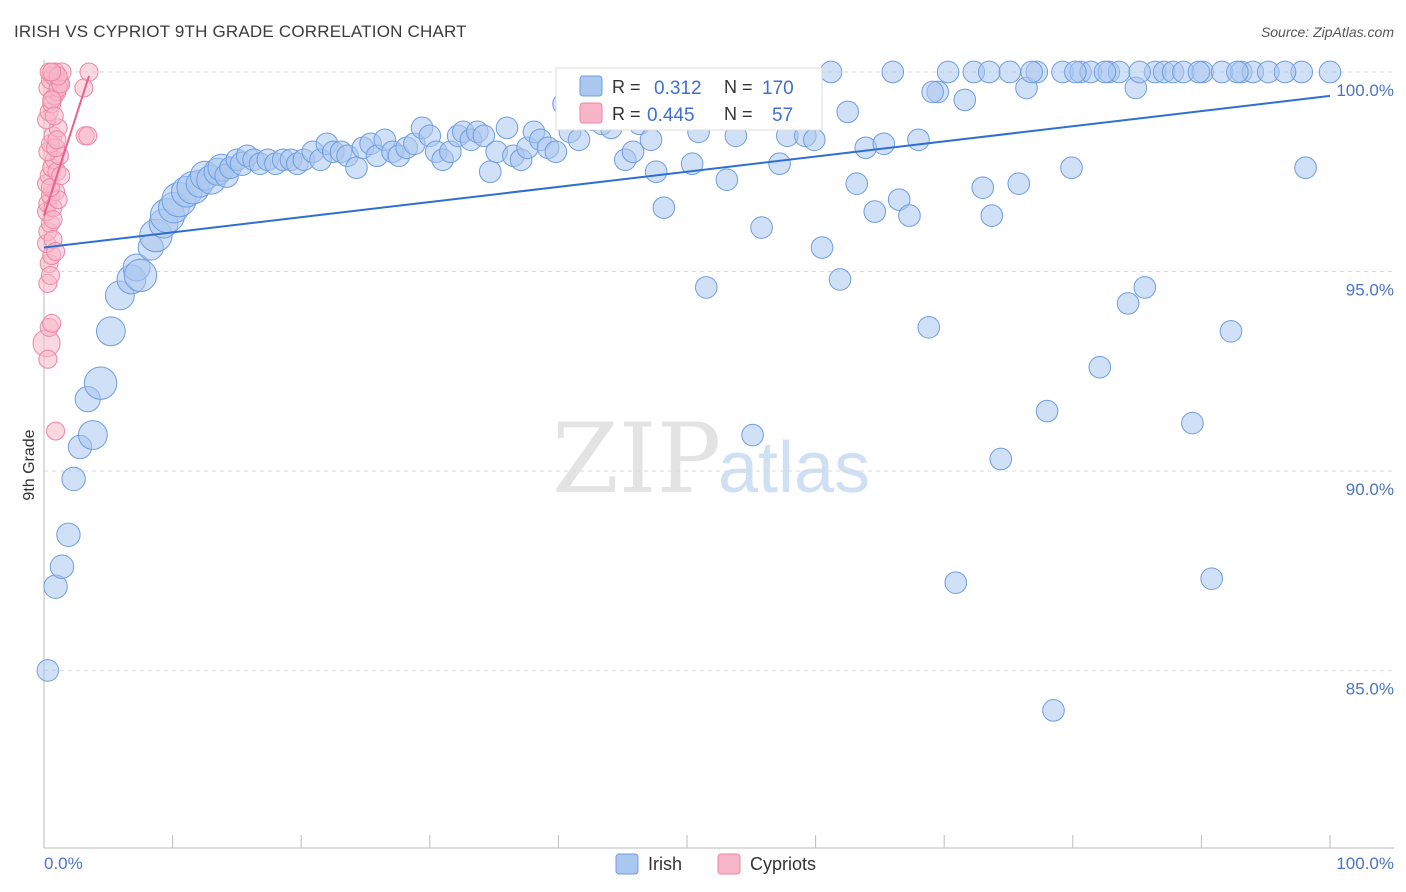 The image size is (1406, 892). Describe the element at coordinates (626, 114) in the screenshot. I see `cypriots-r-label: R =` at that location.